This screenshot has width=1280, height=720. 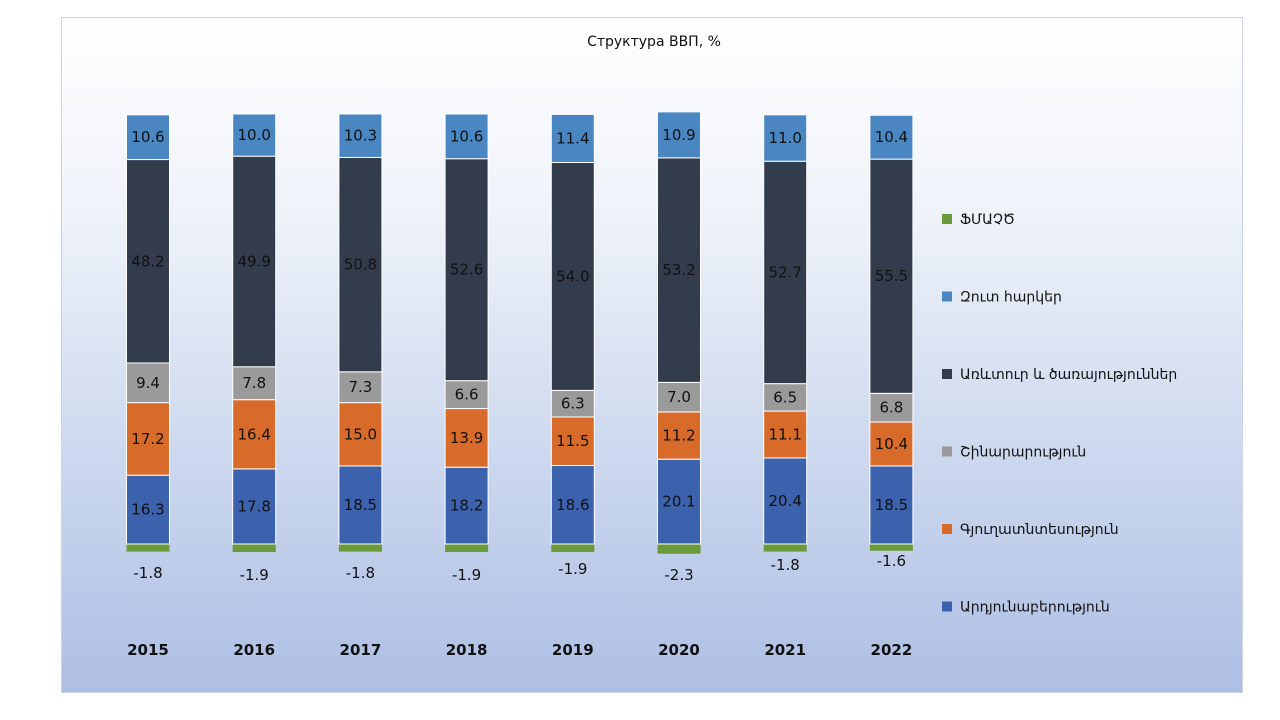 I want to click on value-label-Շինարարություն-2020: 7.0, so click(x=679, y=397).